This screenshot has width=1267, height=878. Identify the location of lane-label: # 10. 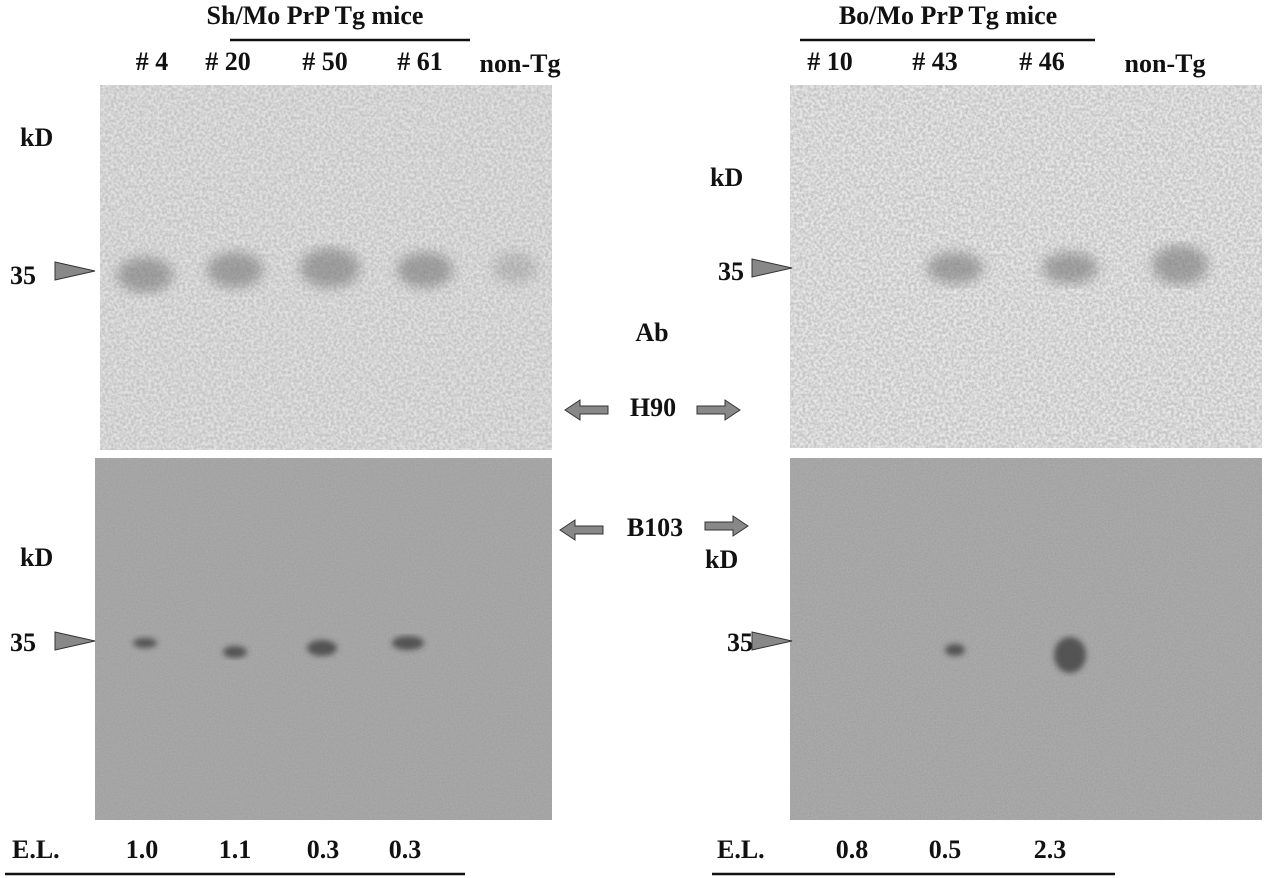
(830, 61).